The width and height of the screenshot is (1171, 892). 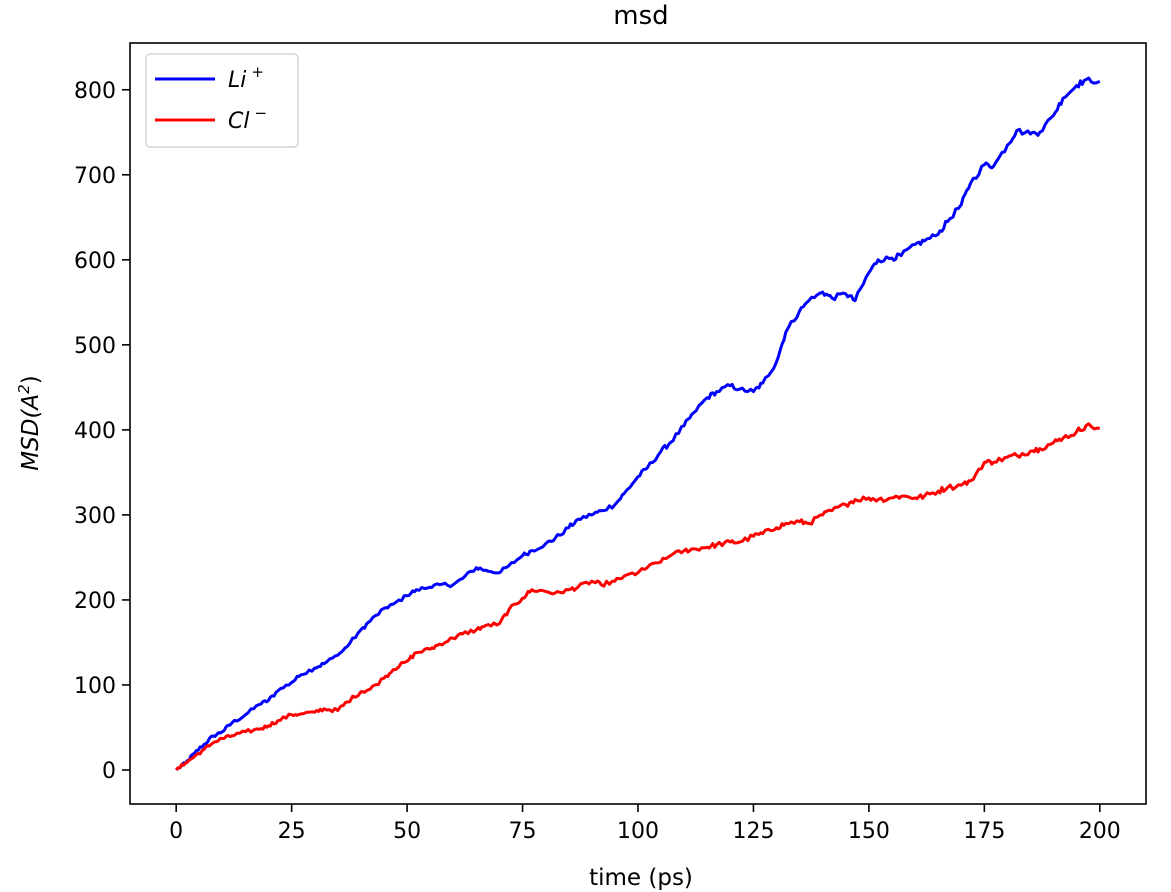 What do you see at coordinates (237, 80) in the screenshot?
I see `legend-label-li-name: Li` at bounding box center [237, 80].